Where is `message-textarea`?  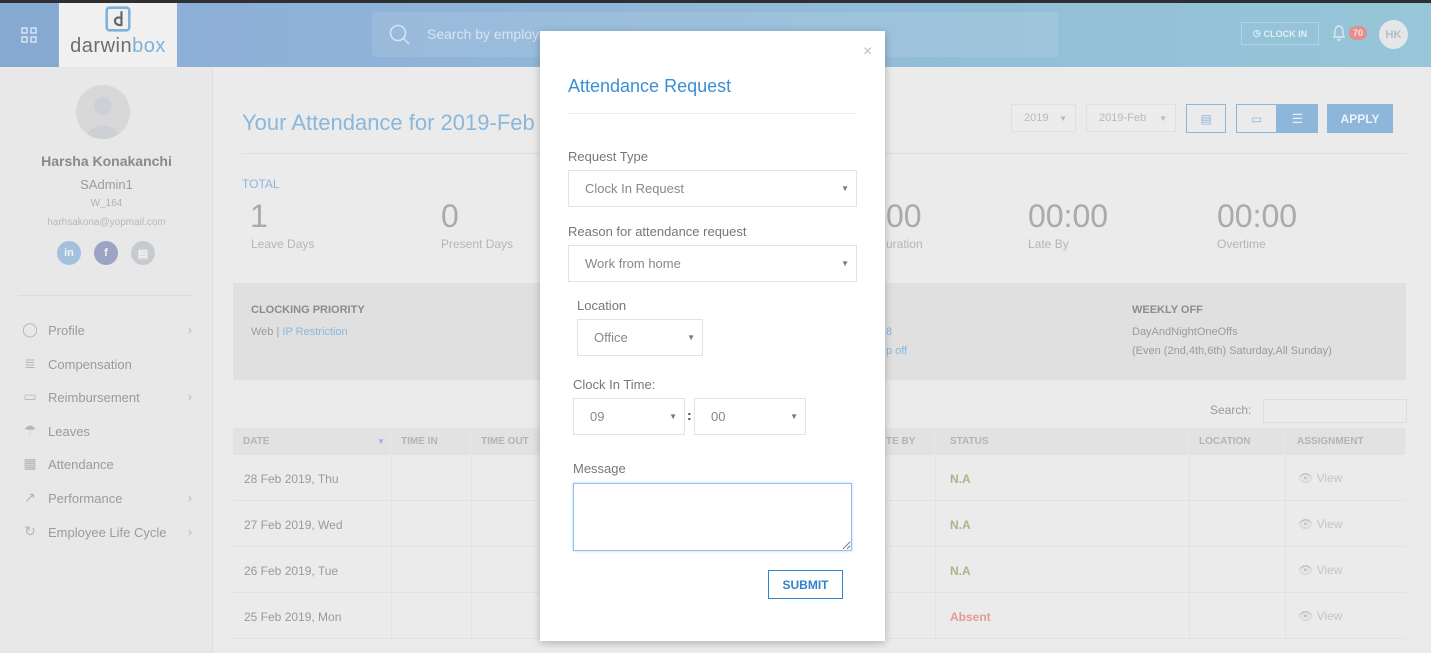
message-textarea is located at coordinates (712, 517).